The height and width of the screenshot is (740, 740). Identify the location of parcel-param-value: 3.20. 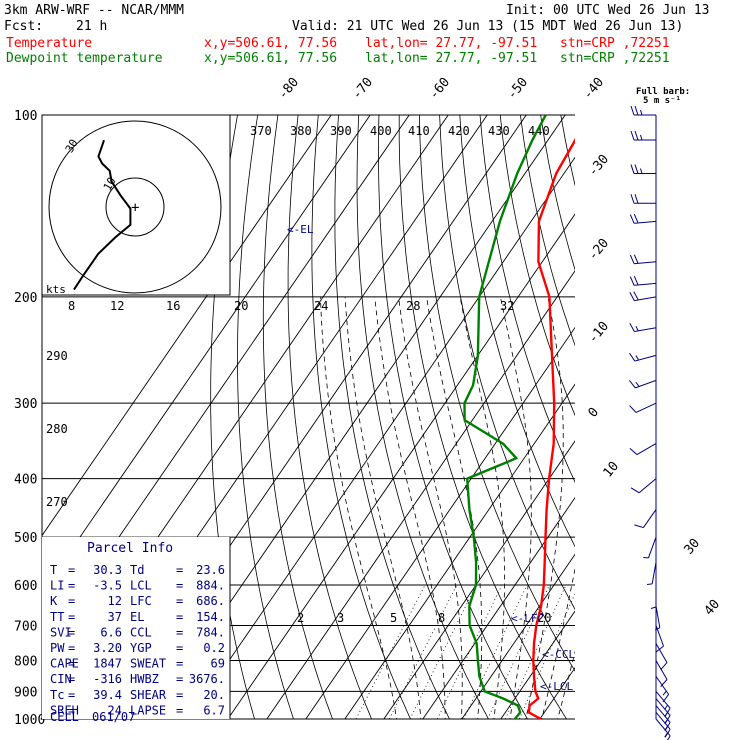
(107, 648).